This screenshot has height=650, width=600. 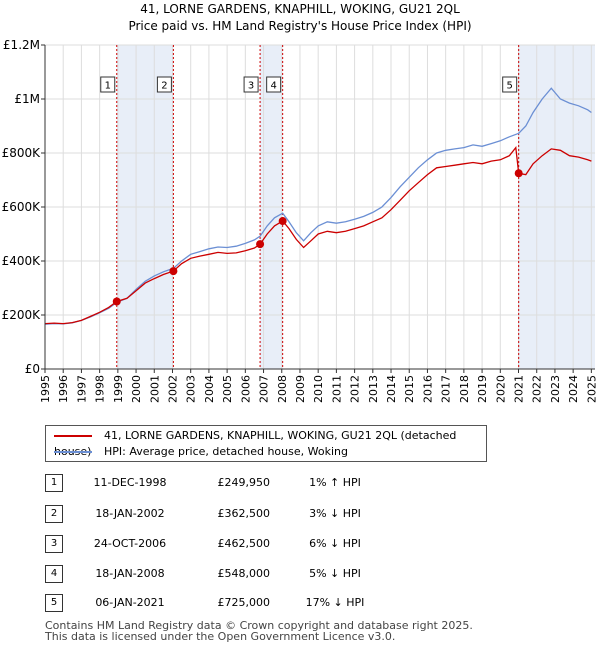 I want to click on x-tick-label-2020: 2020, so click(x=500, y=389).